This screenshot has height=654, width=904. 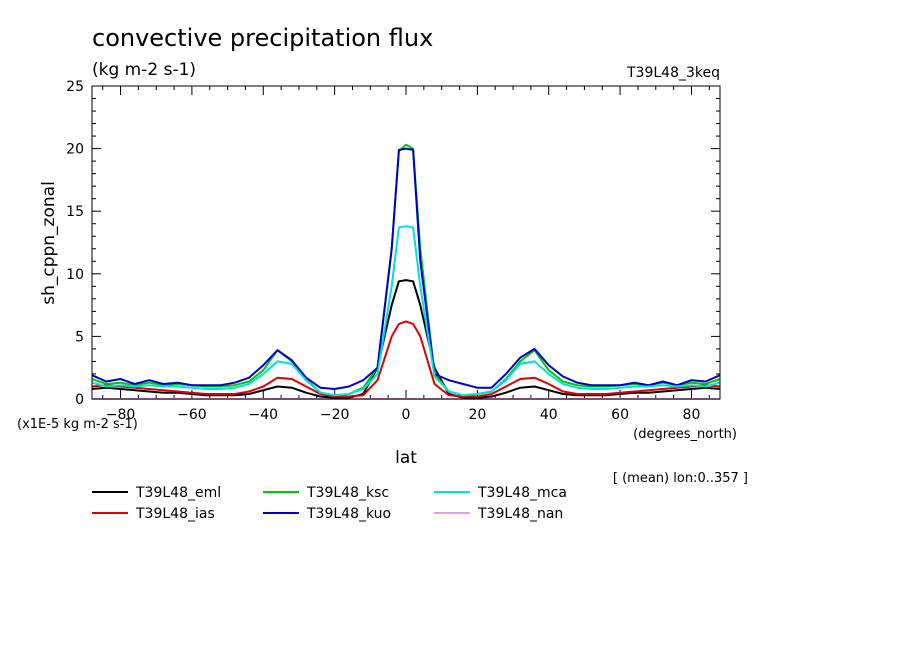 What do you see at coordinates (347, 493) in the screenshot?
I see `legend-label: T39L48_ksc` at bounding box center [347, 493].